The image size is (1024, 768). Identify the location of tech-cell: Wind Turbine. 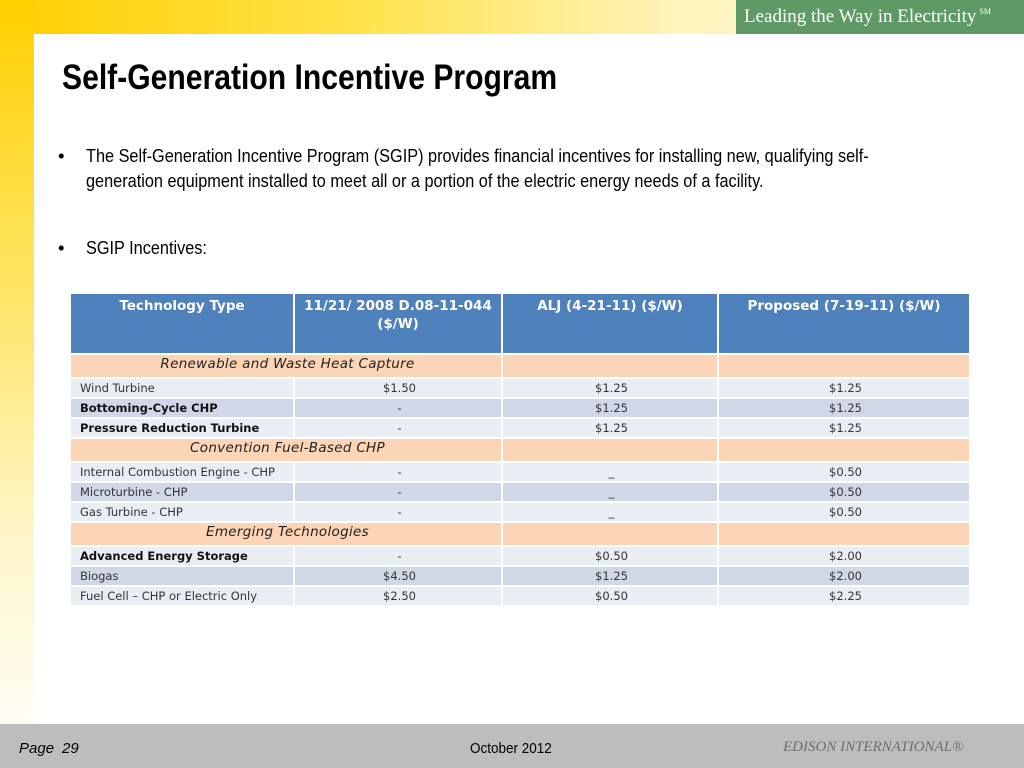
(182, 388).